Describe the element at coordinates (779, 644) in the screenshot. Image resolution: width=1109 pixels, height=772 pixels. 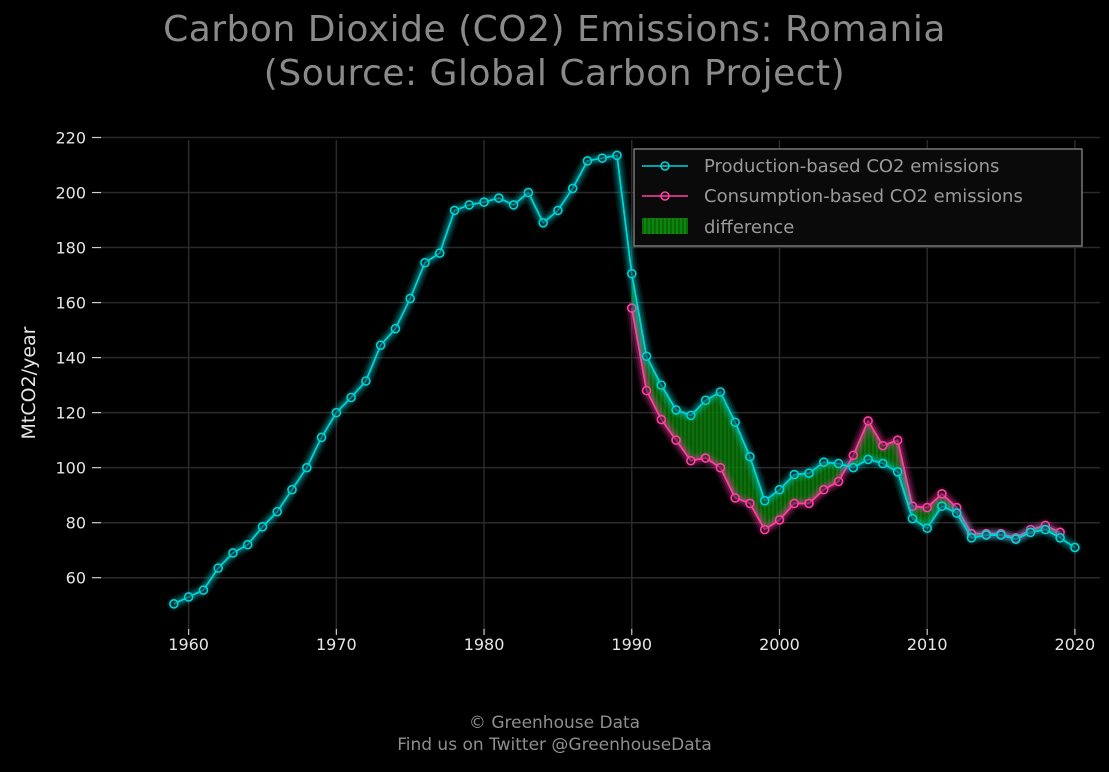
I see `x-tick-label: 2000` at that location.